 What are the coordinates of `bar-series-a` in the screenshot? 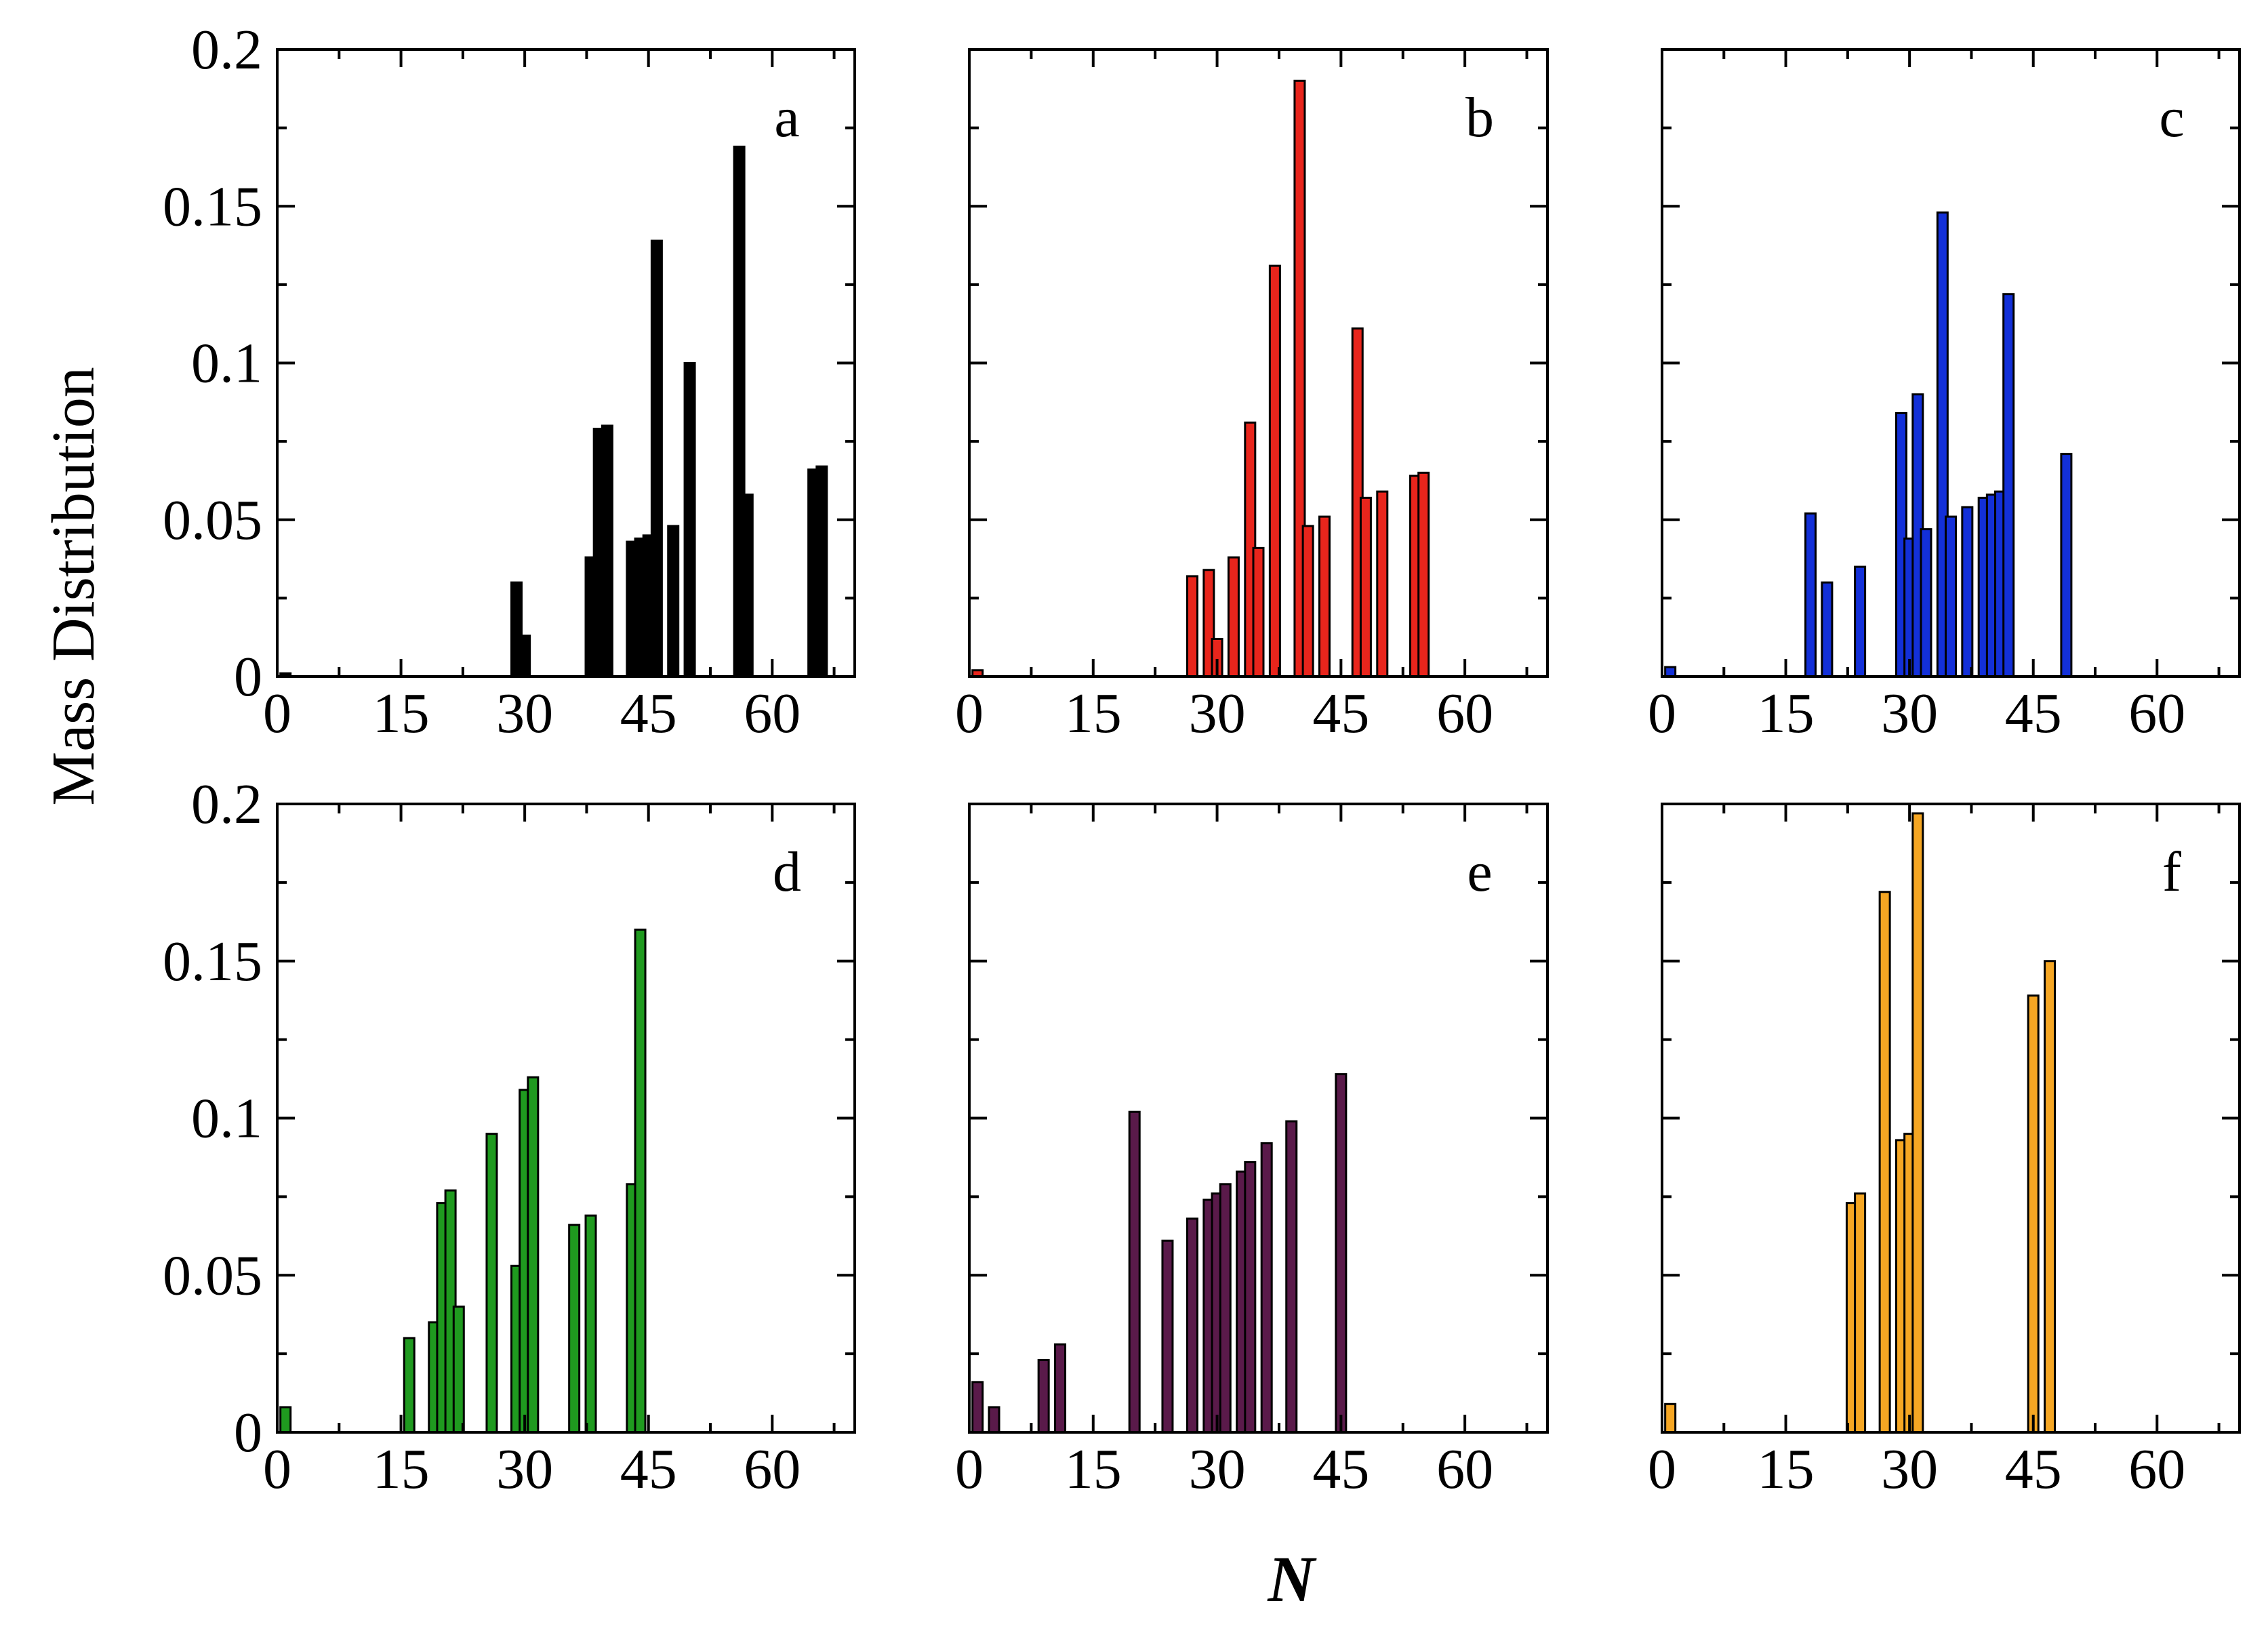 It's located at (553, 412).